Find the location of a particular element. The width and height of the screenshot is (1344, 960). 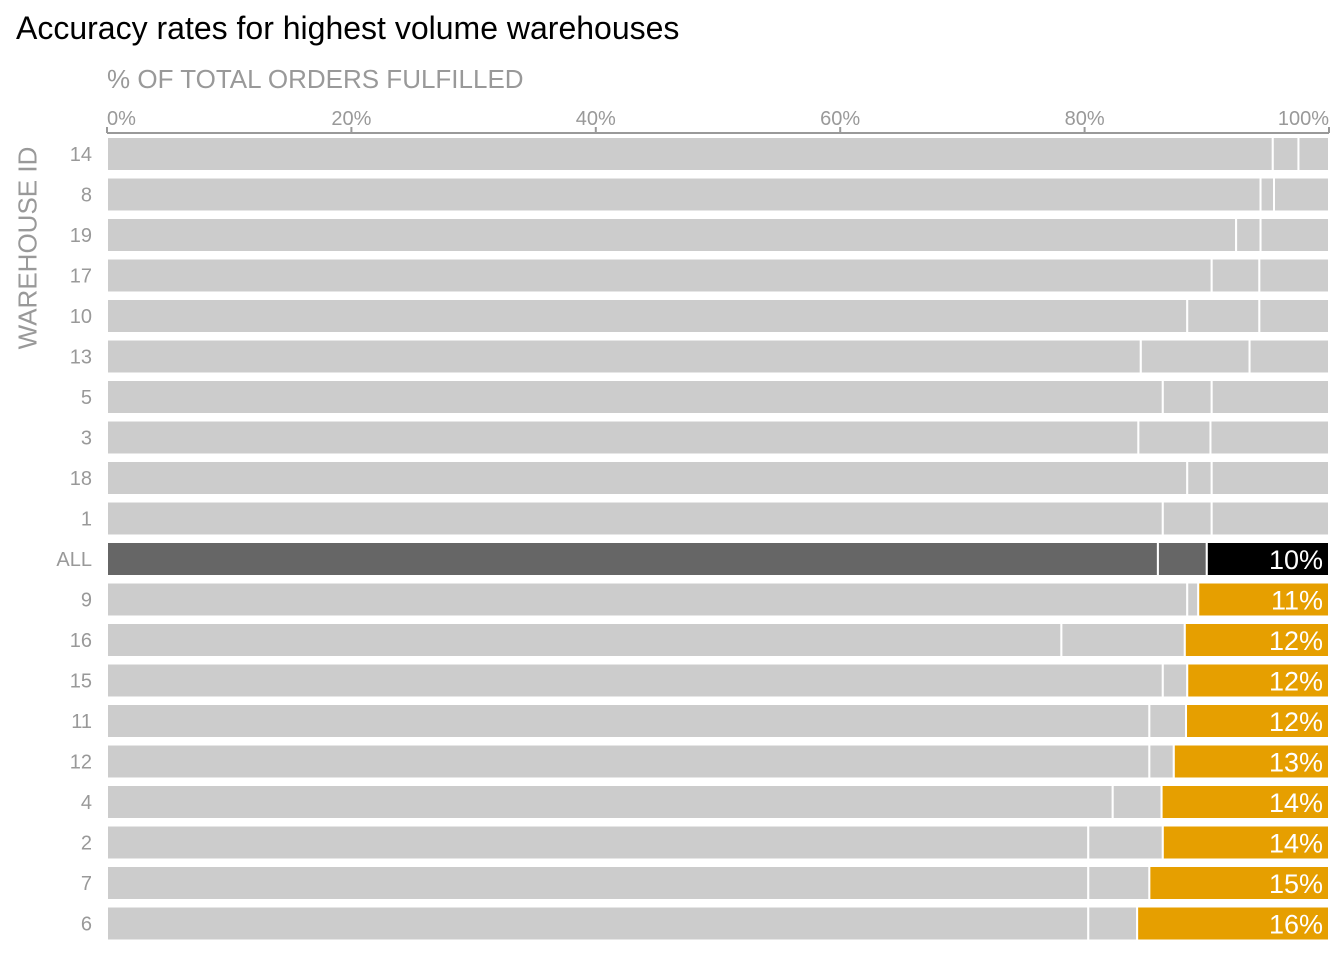

category-label: ALL is located at coordinates (74, 560).